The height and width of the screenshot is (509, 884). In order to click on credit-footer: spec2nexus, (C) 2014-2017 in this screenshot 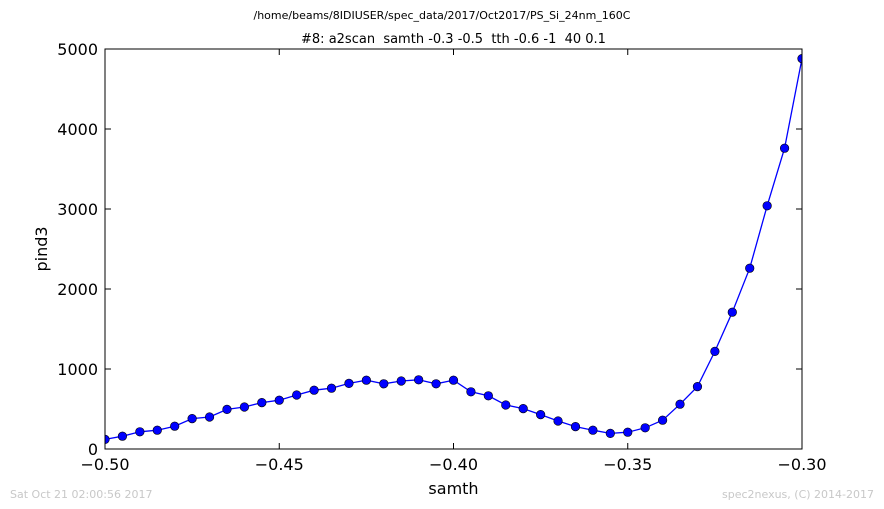, I will do `click(798, 494)`.